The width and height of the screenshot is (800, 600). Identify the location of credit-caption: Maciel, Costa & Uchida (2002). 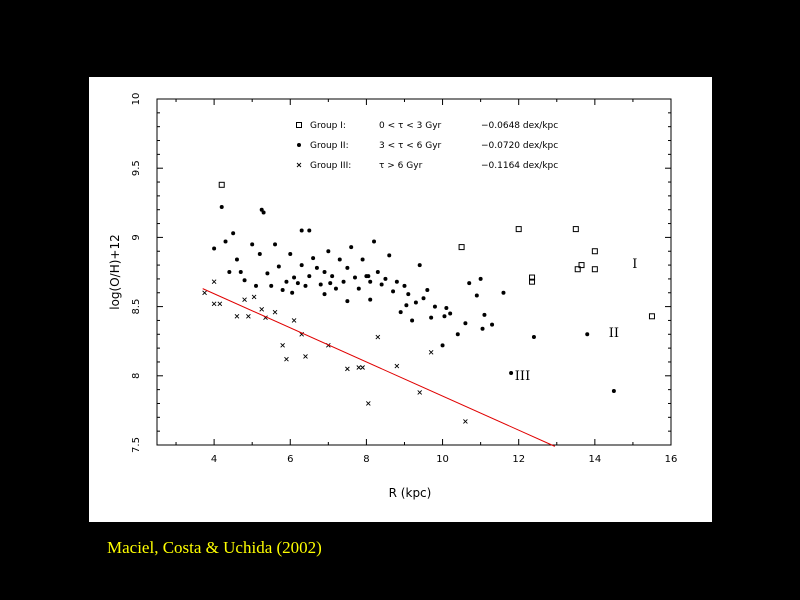
(214, 547).